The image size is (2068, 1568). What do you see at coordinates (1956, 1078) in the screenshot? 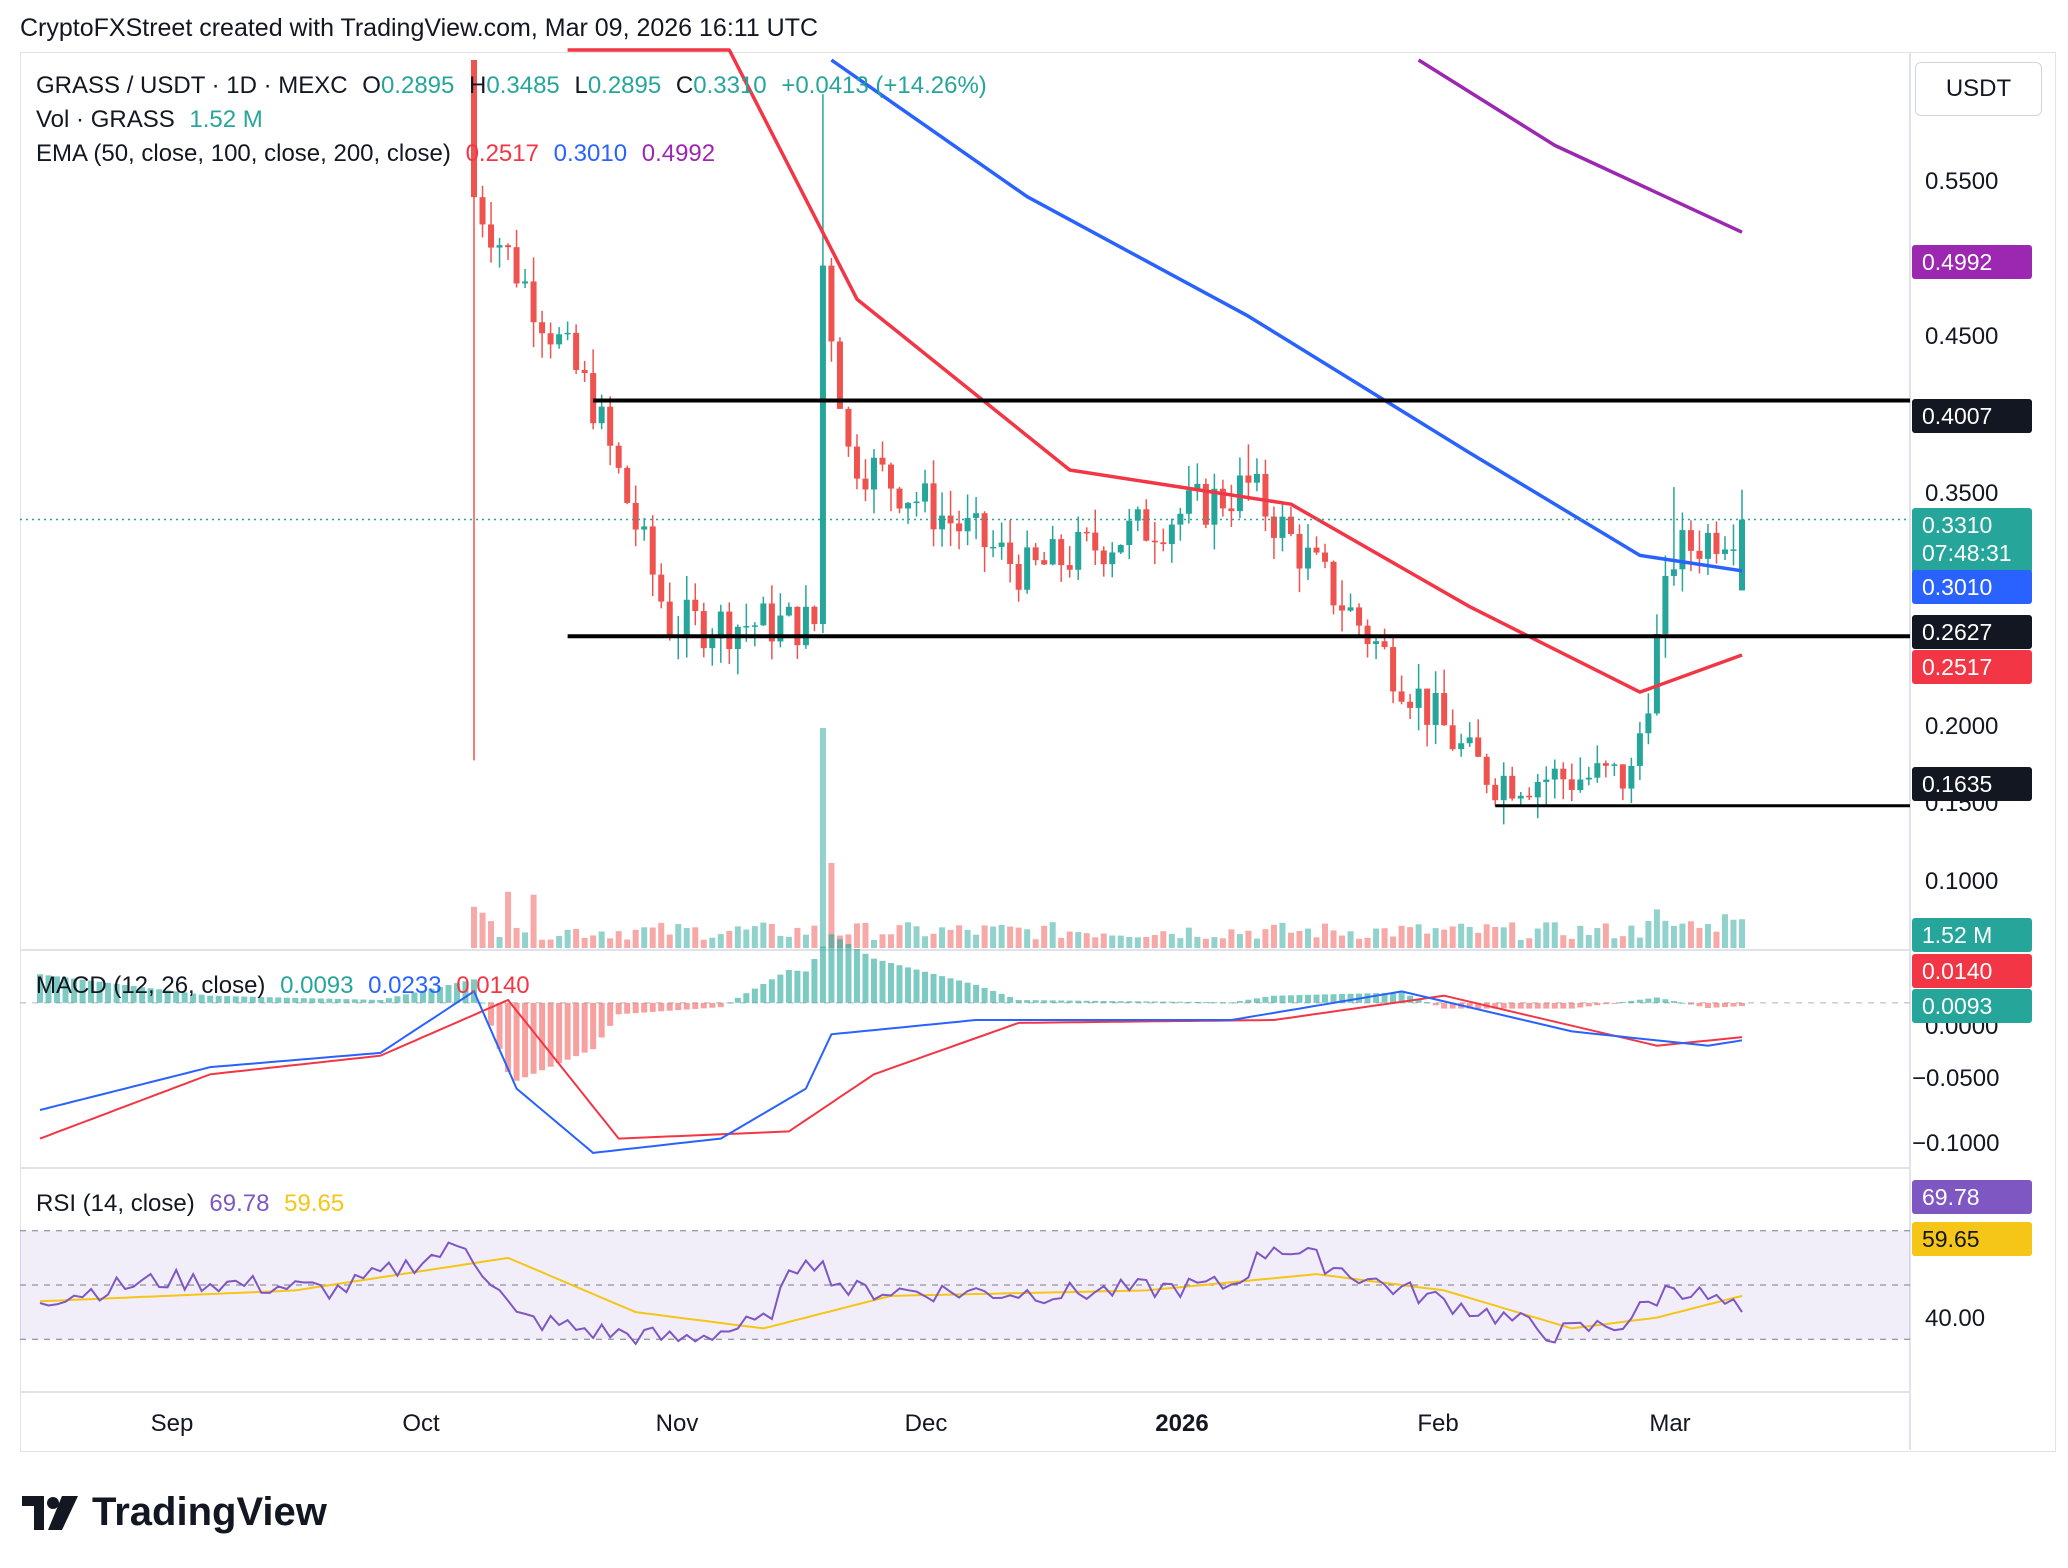
I see `macd-tick: −0.0500` at bounding box center [1956, 1078].